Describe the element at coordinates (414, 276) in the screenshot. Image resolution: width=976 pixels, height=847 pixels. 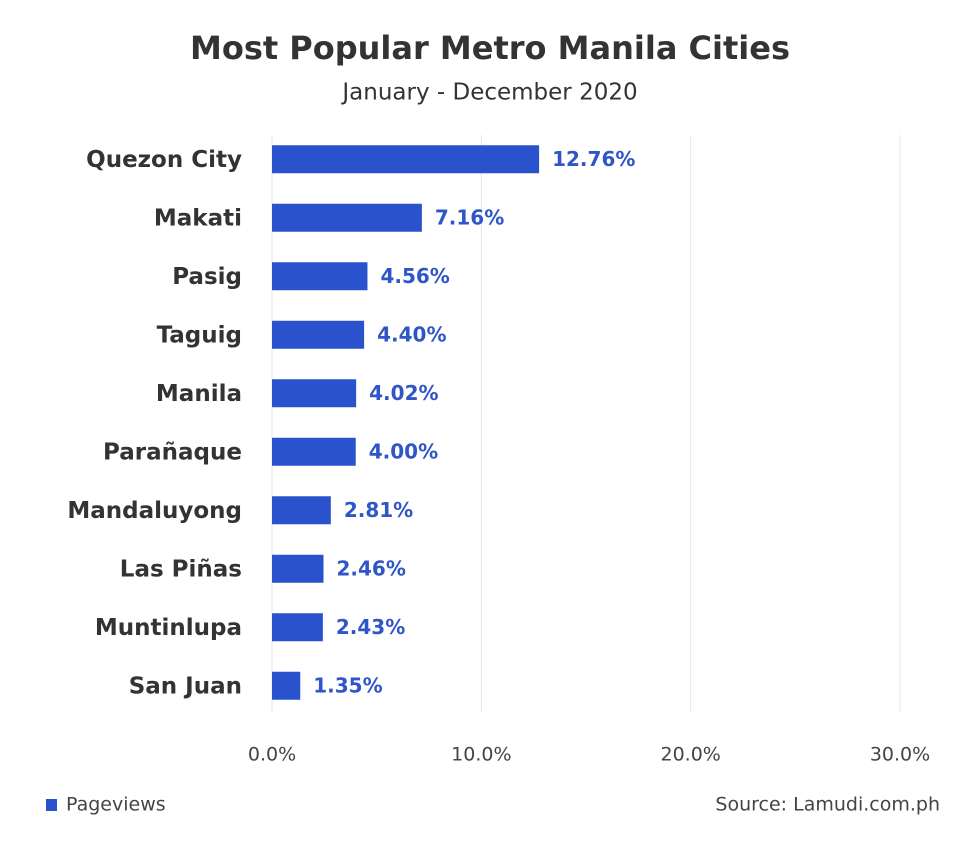
I see `value-label: 4.56%` at that location.